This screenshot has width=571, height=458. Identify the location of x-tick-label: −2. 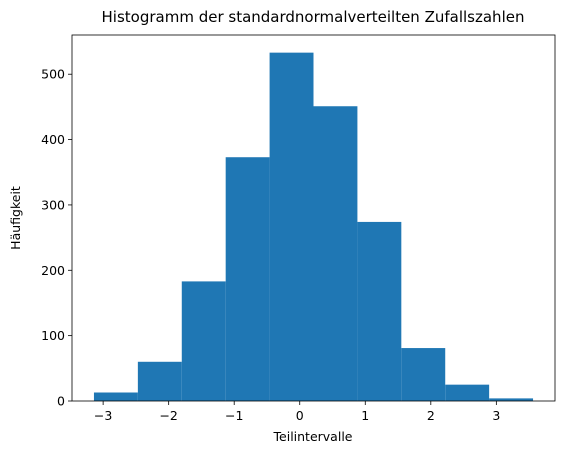
(168, 415).